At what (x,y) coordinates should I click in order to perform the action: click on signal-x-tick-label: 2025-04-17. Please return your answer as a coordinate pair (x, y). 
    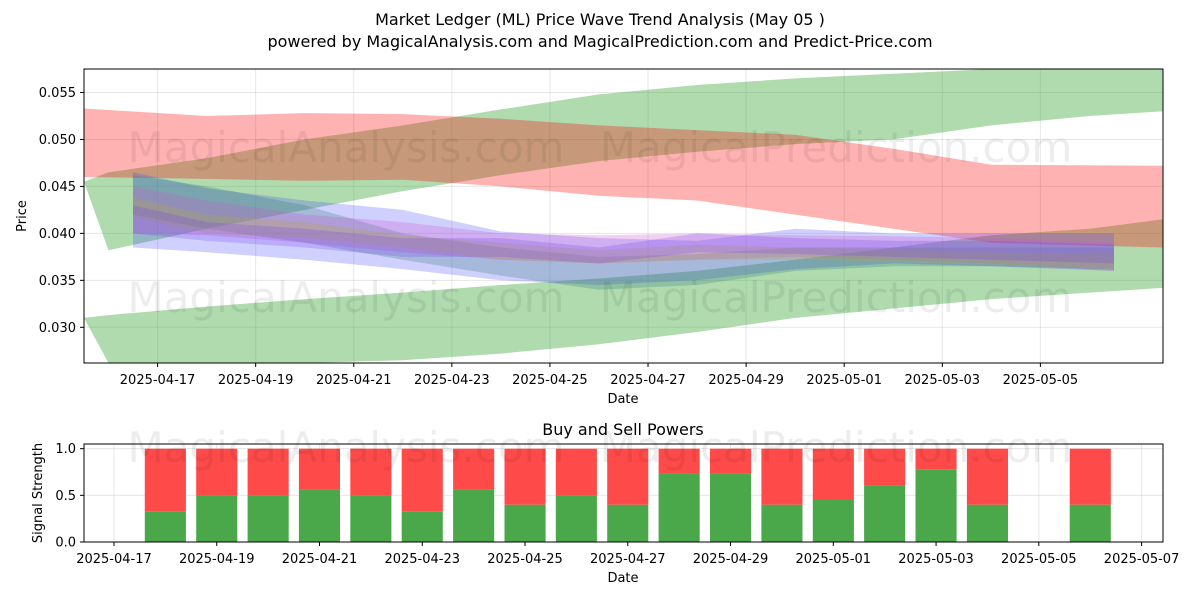
    Looking at the image, I should click on (114, 559).